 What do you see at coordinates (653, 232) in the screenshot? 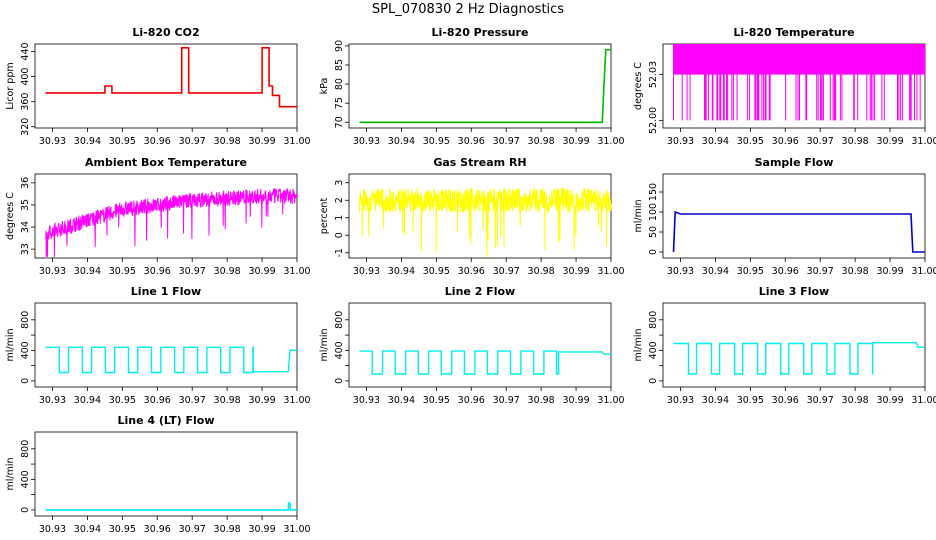
I see `y-tick-label: 50` at bounding box center [653, 232].